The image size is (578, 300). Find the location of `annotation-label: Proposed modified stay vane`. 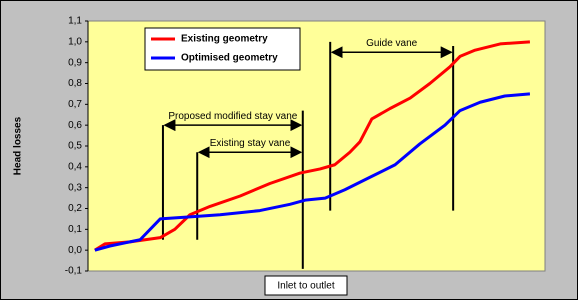

annotation-label: Proposed modified stay vane is located at coordinates (232, 116).